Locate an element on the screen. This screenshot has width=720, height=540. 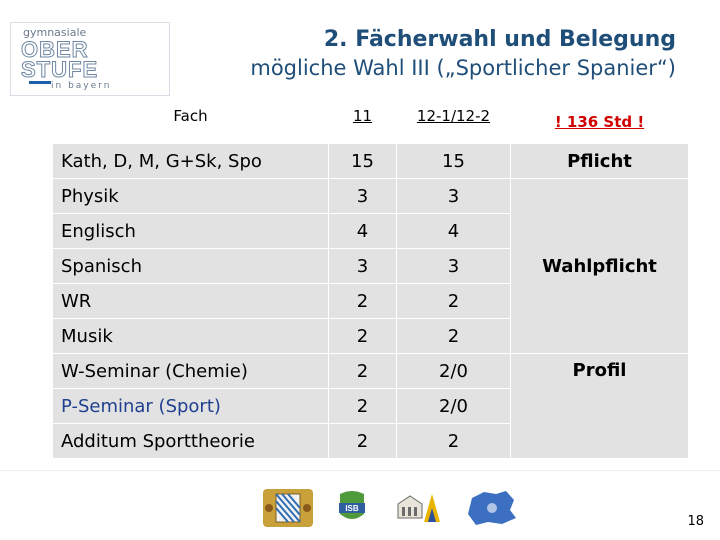
slide-title: 2. Fächerwahl und Belegung is located at coordinates (499, 39).